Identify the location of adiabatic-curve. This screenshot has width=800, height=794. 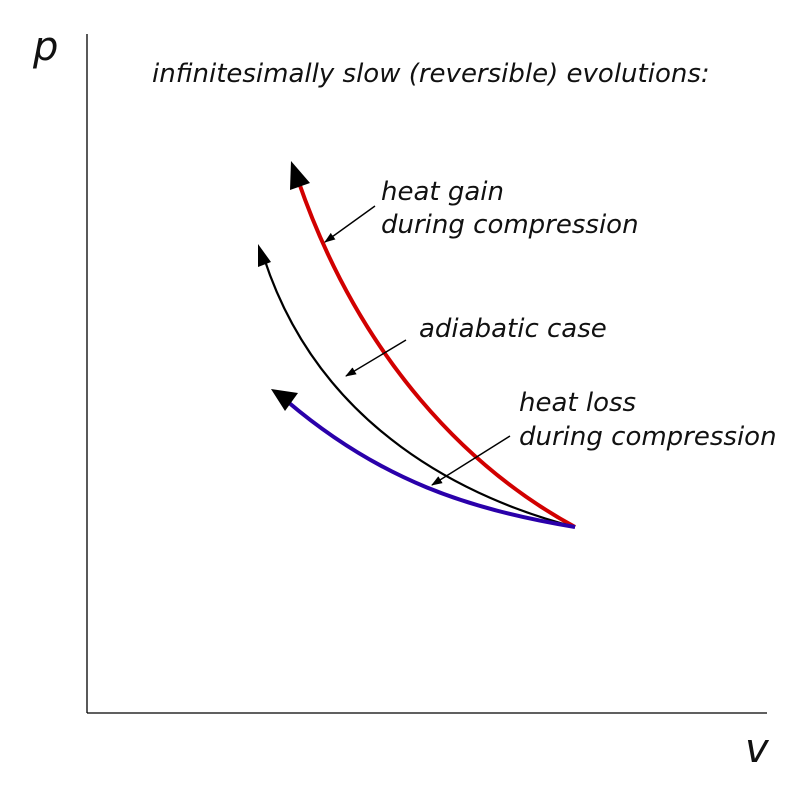
(419, 393).